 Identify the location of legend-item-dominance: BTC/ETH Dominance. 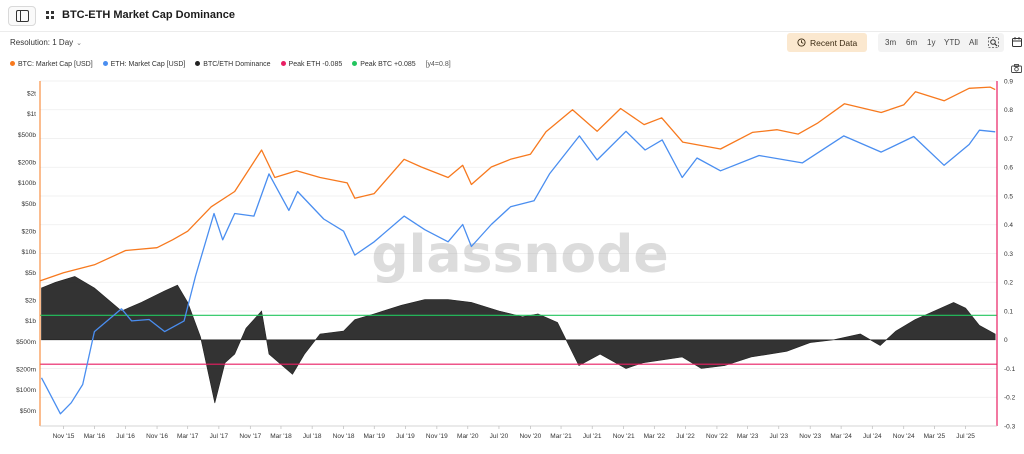
(233, 64).